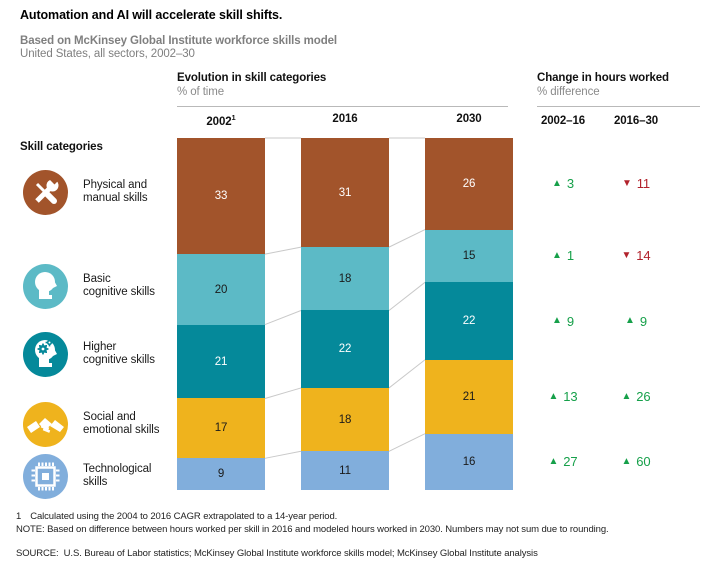 This screenshot has height=568, width=705. I want to click on category-row-social-emotional: Social and emotional skills, so click(91, 424).